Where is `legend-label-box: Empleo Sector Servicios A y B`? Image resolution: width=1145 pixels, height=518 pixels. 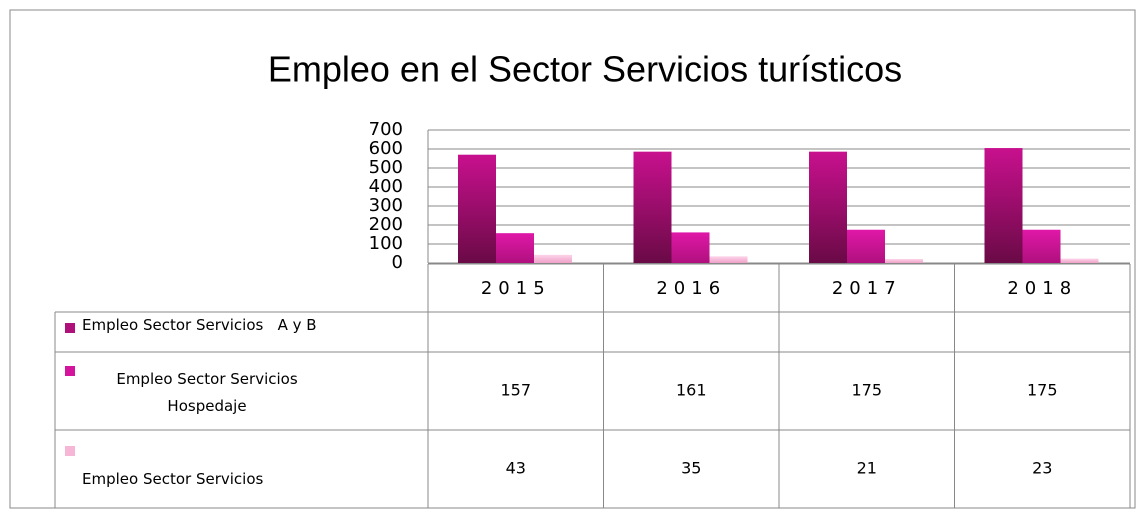 legend-label-box: Empleo Sector Servicios A y B is located at coordinates (199, 325).